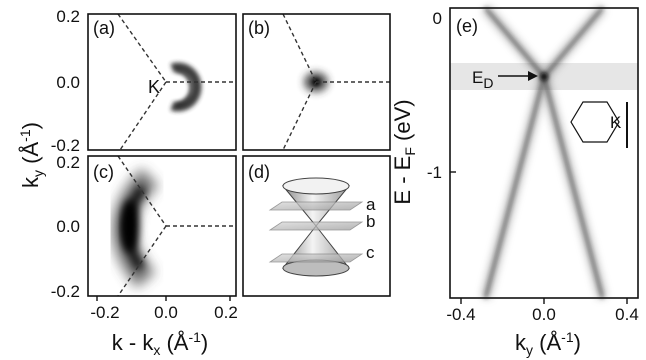 The height and width of the screenshot is (360, 646). I want to click on map-x-tick-2: 0.2, so click(226, 312).